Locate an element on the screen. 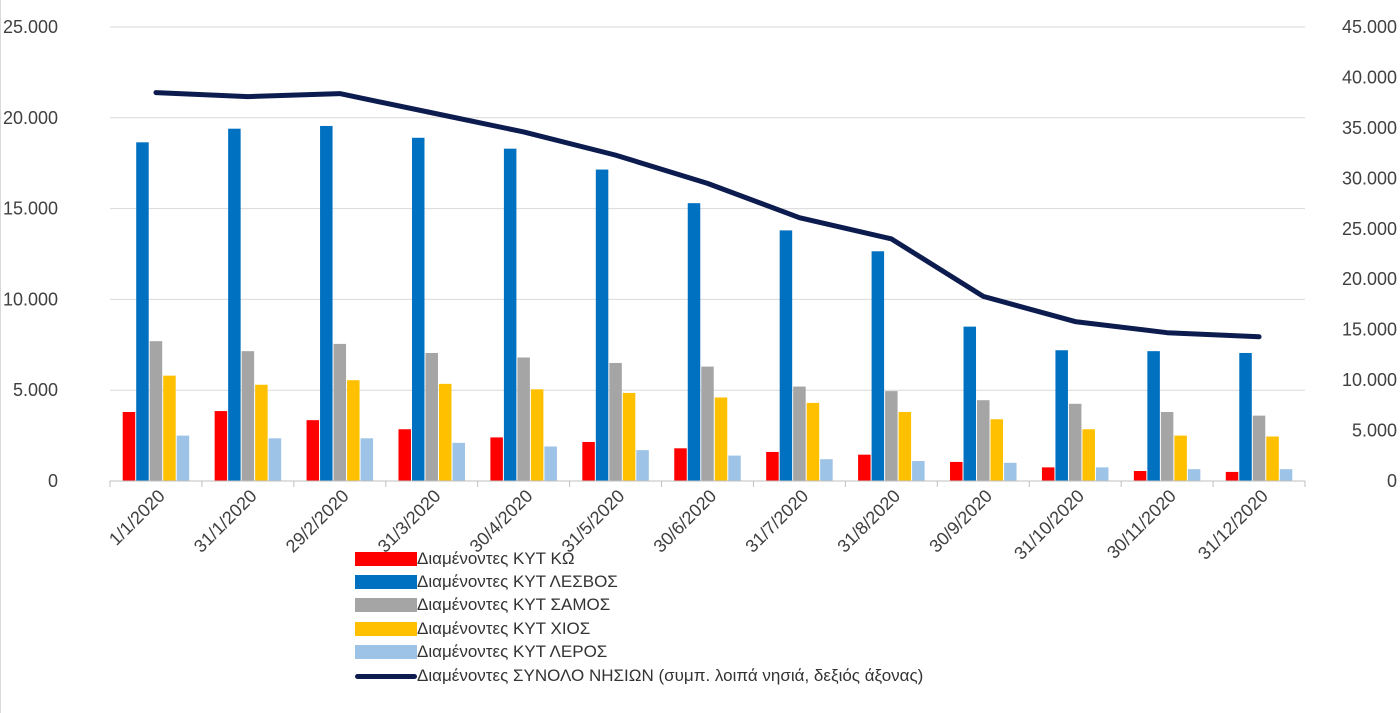 Image resolution: width=1400 pixels, height=713 pixels. y-left-tick-label: 20.000 is located at coordinates (30, 118).